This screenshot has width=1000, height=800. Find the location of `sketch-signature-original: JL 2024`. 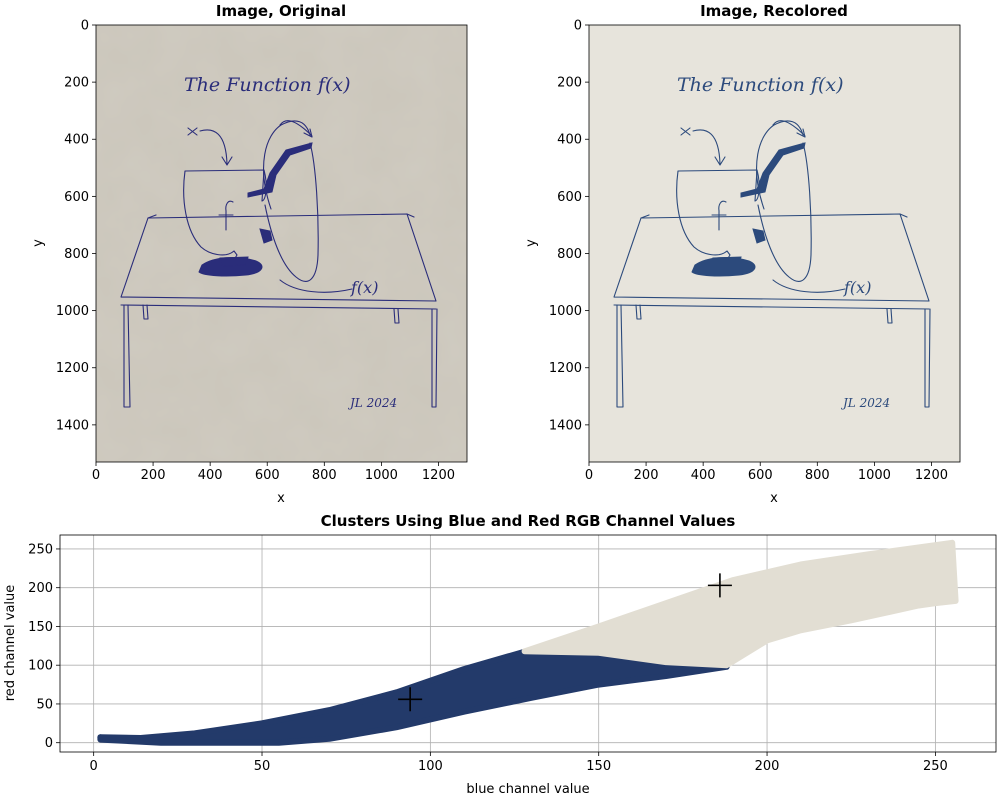

sketch-signature-original: JL 2024 is located at coordinates (372, 403).